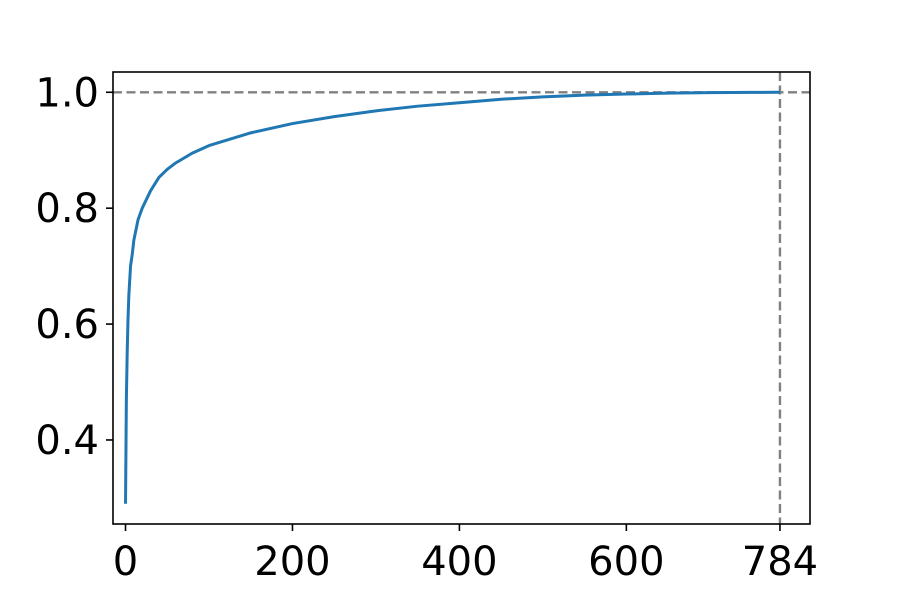 The width and height of the screenshot is (900, 600). I want to click on y-tick-label: 0.8, so click(67, 209).